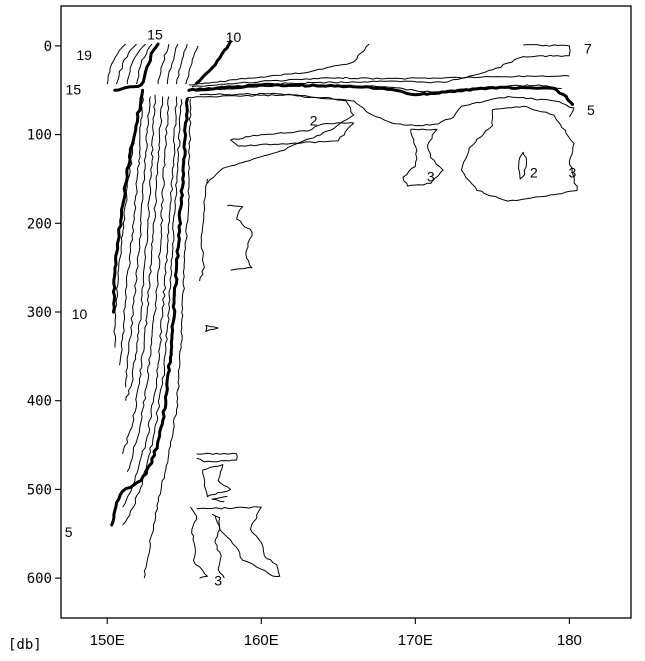  Describe the element at coordinates (84, 55) in the screenshot. I see `contour-label: 19` at that location.